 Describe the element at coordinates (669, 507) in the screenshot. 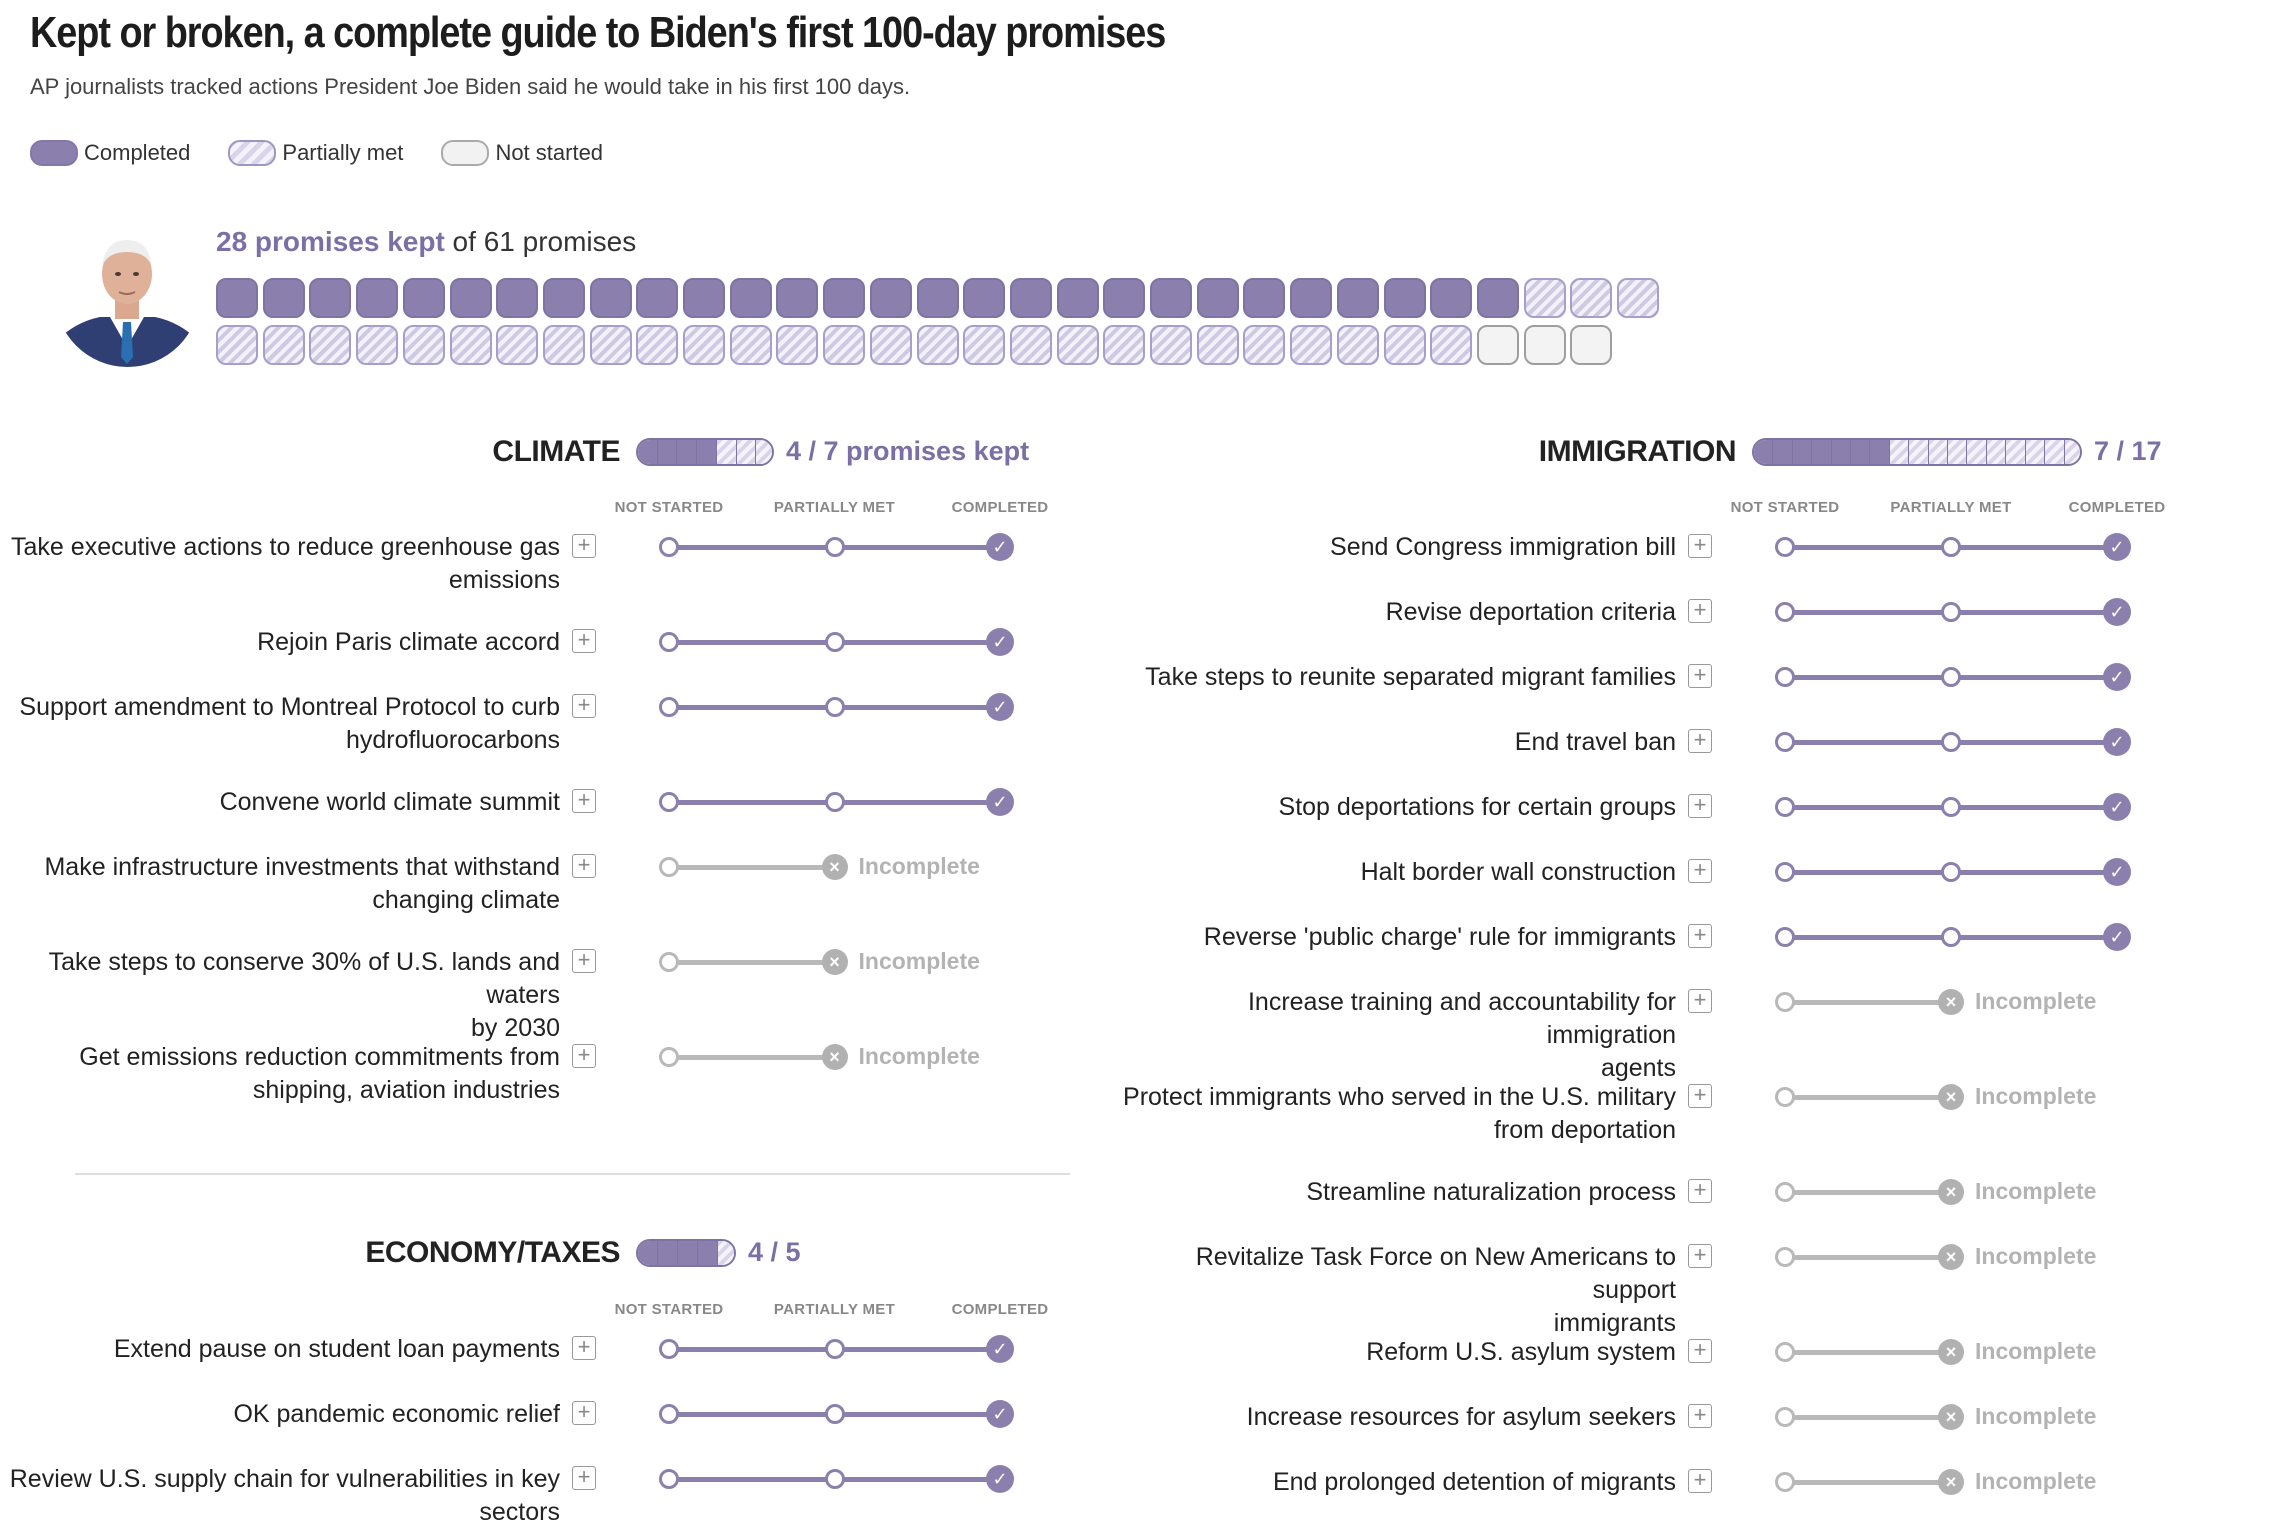

I see `column-header-not-started: NOT STARTED` at that location.